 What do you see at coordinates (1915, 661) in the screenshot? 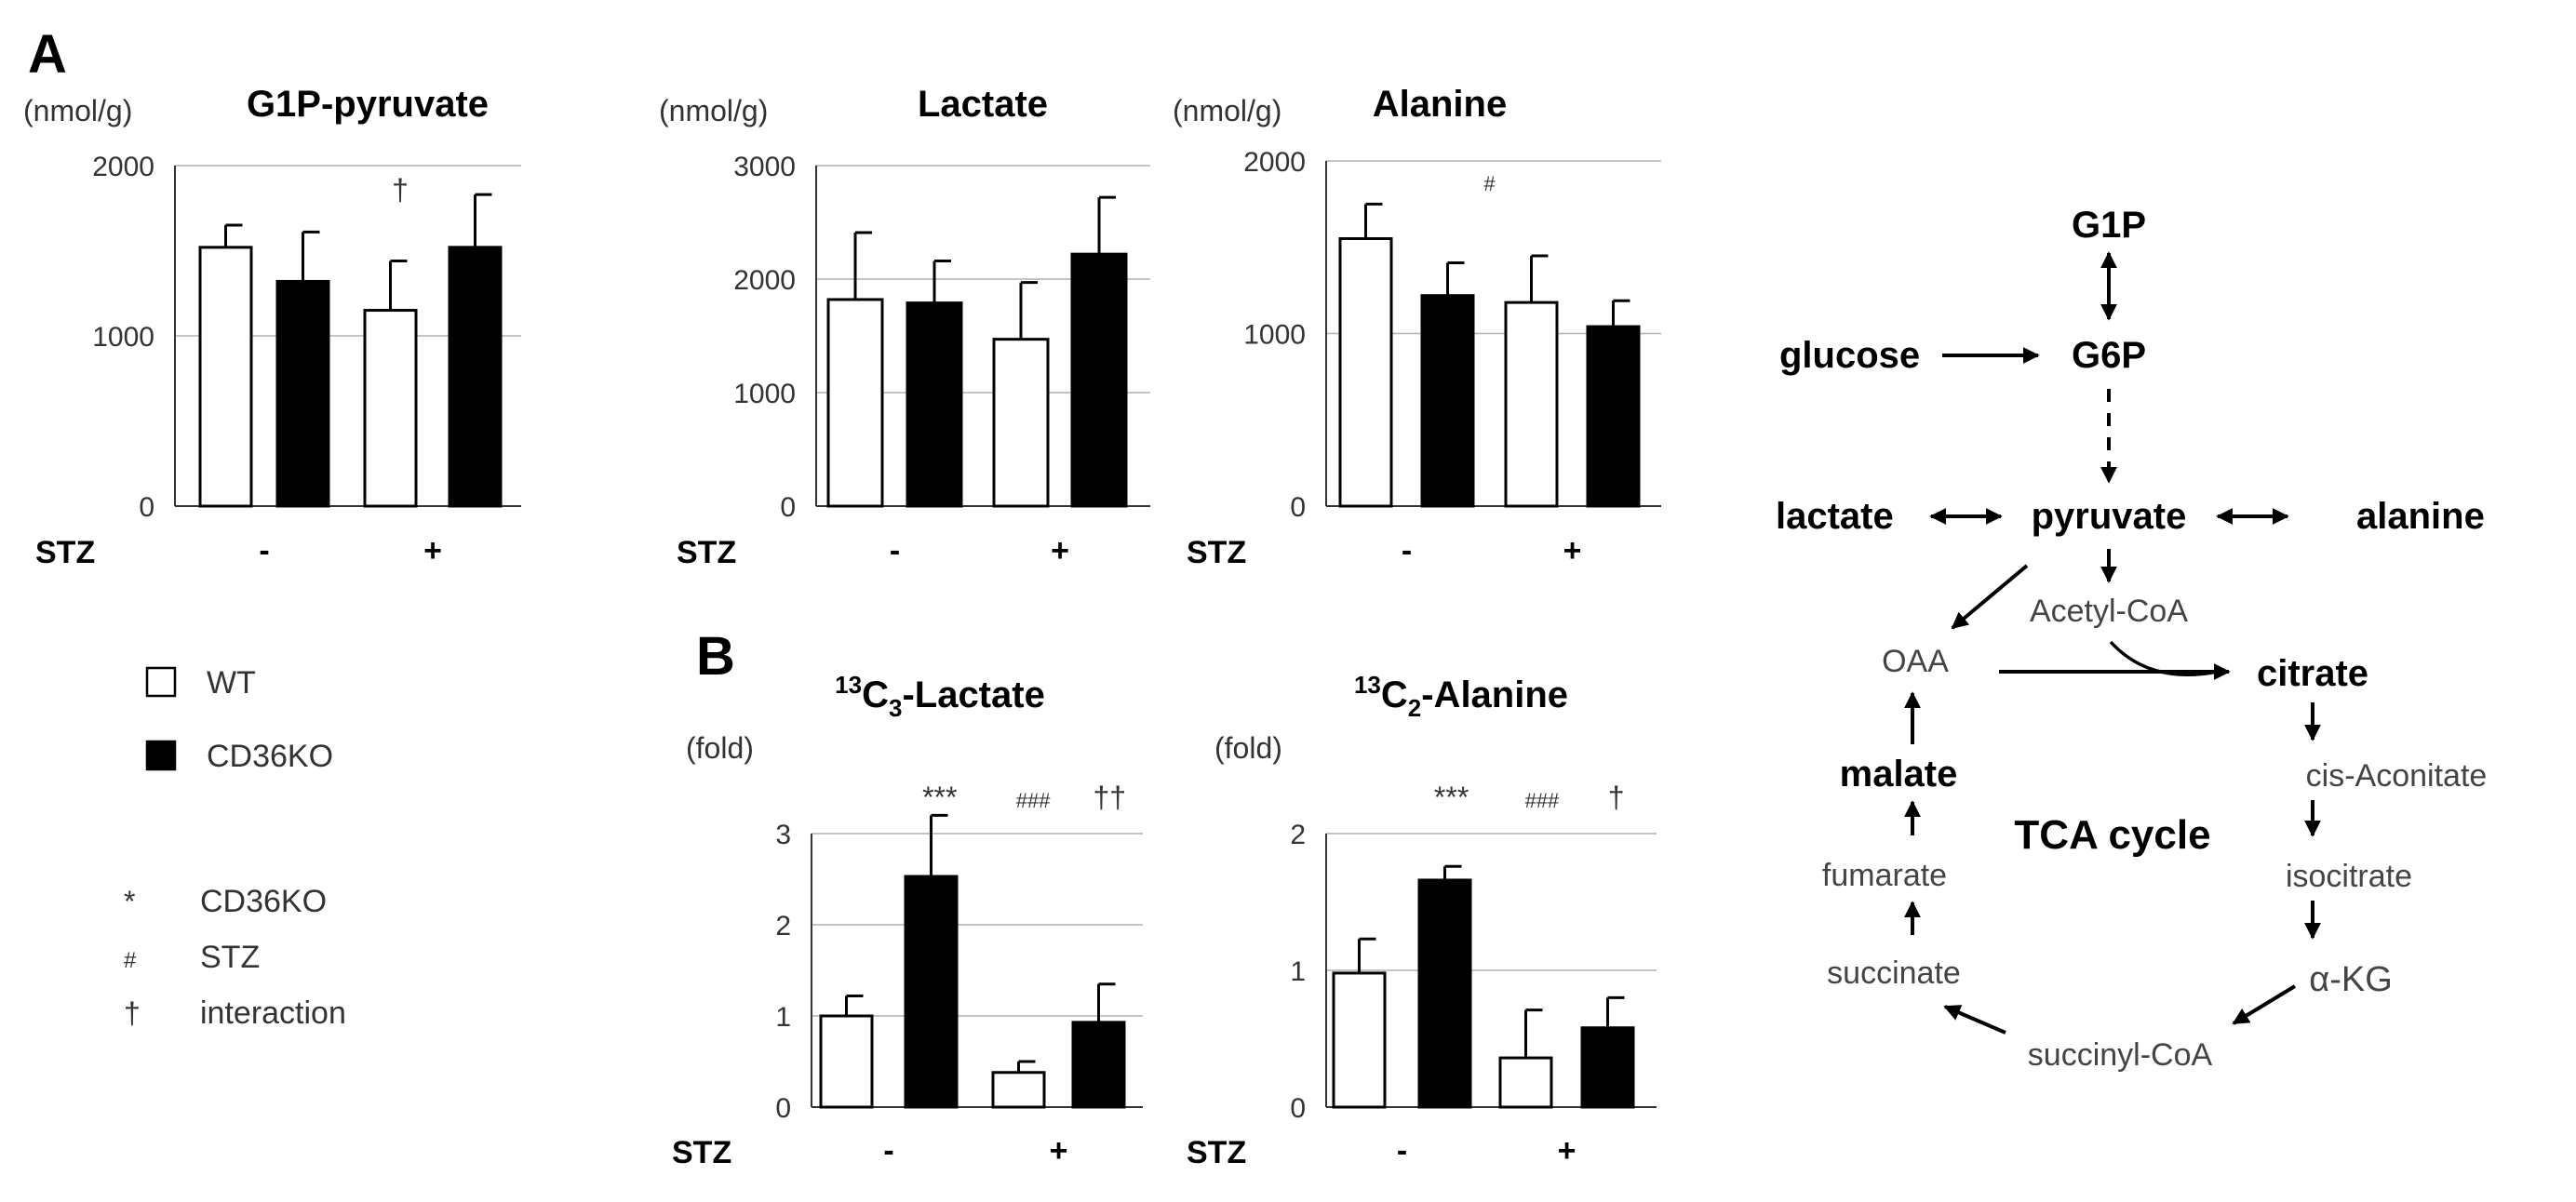
I see `pathway-oaa: OAA` at bounding box center [1915, 661].